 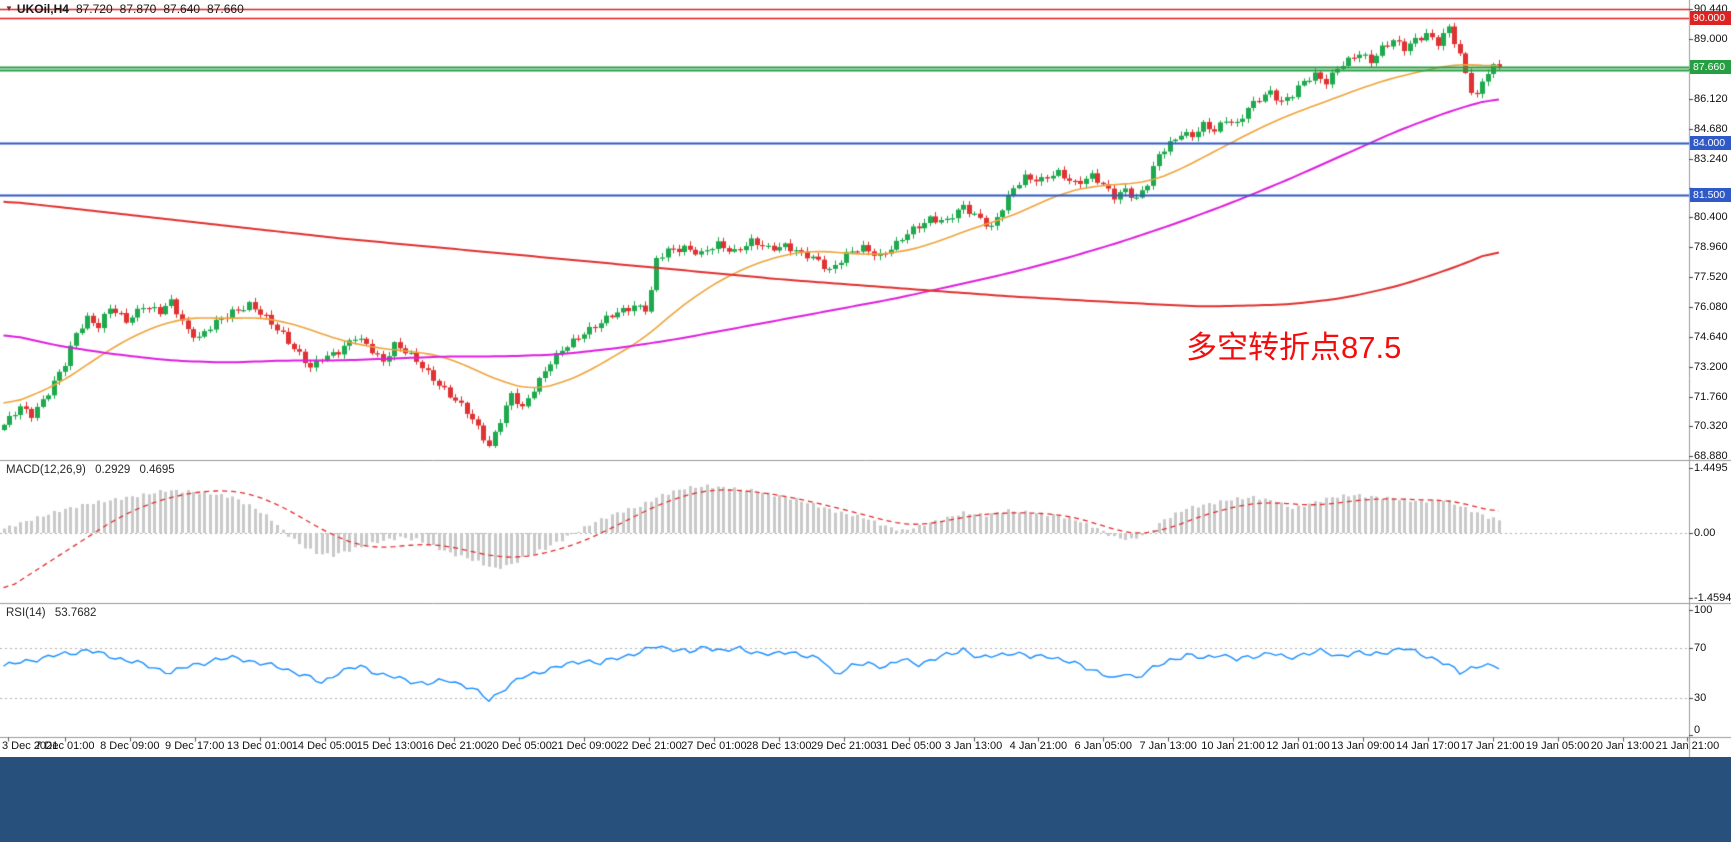 What do you see at coordinates (90, 470) in the screenshot?
I see `macd-indicator-label: MACD(12,26,9) 0.2929 0.4695` at bounding box center [90, 470].